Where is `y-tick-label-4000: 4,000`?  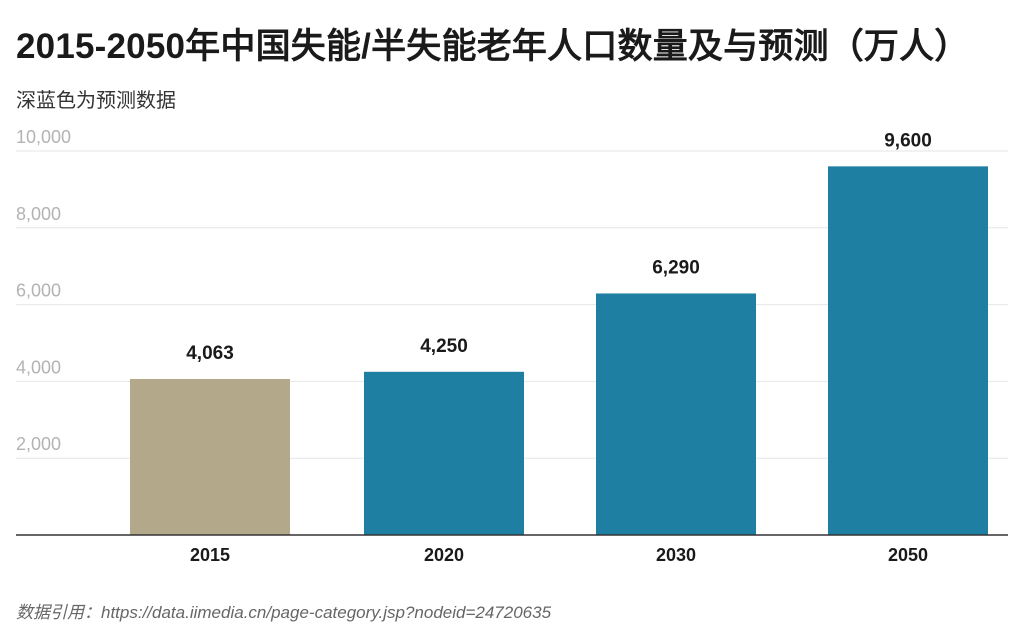 y-tick-label-4000: 4,000 is located at coordinates (38, 367).